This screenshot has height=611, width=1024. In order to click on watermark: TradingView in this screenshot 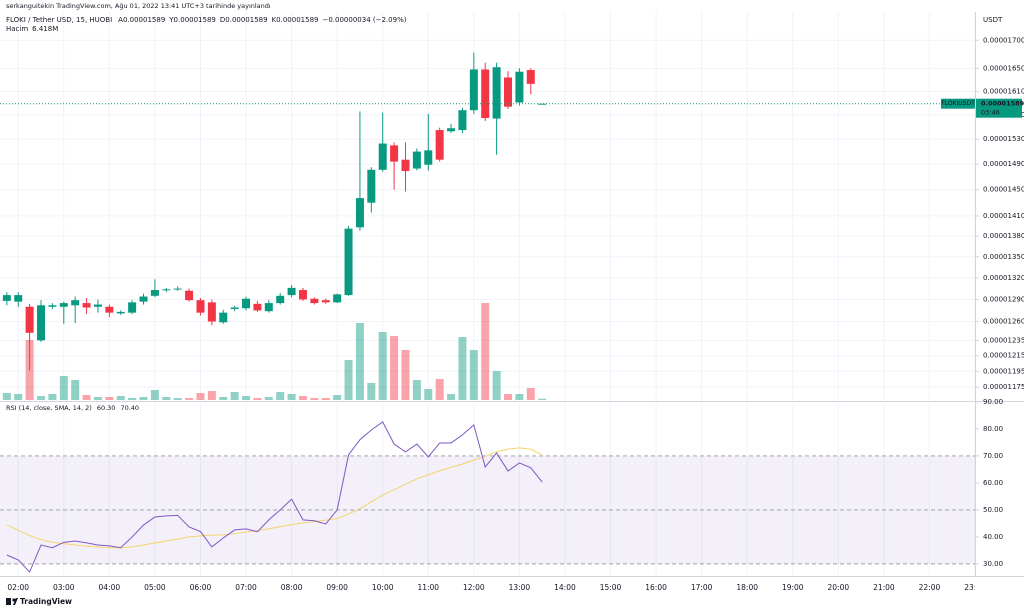, I will do `click(46, 601)`.